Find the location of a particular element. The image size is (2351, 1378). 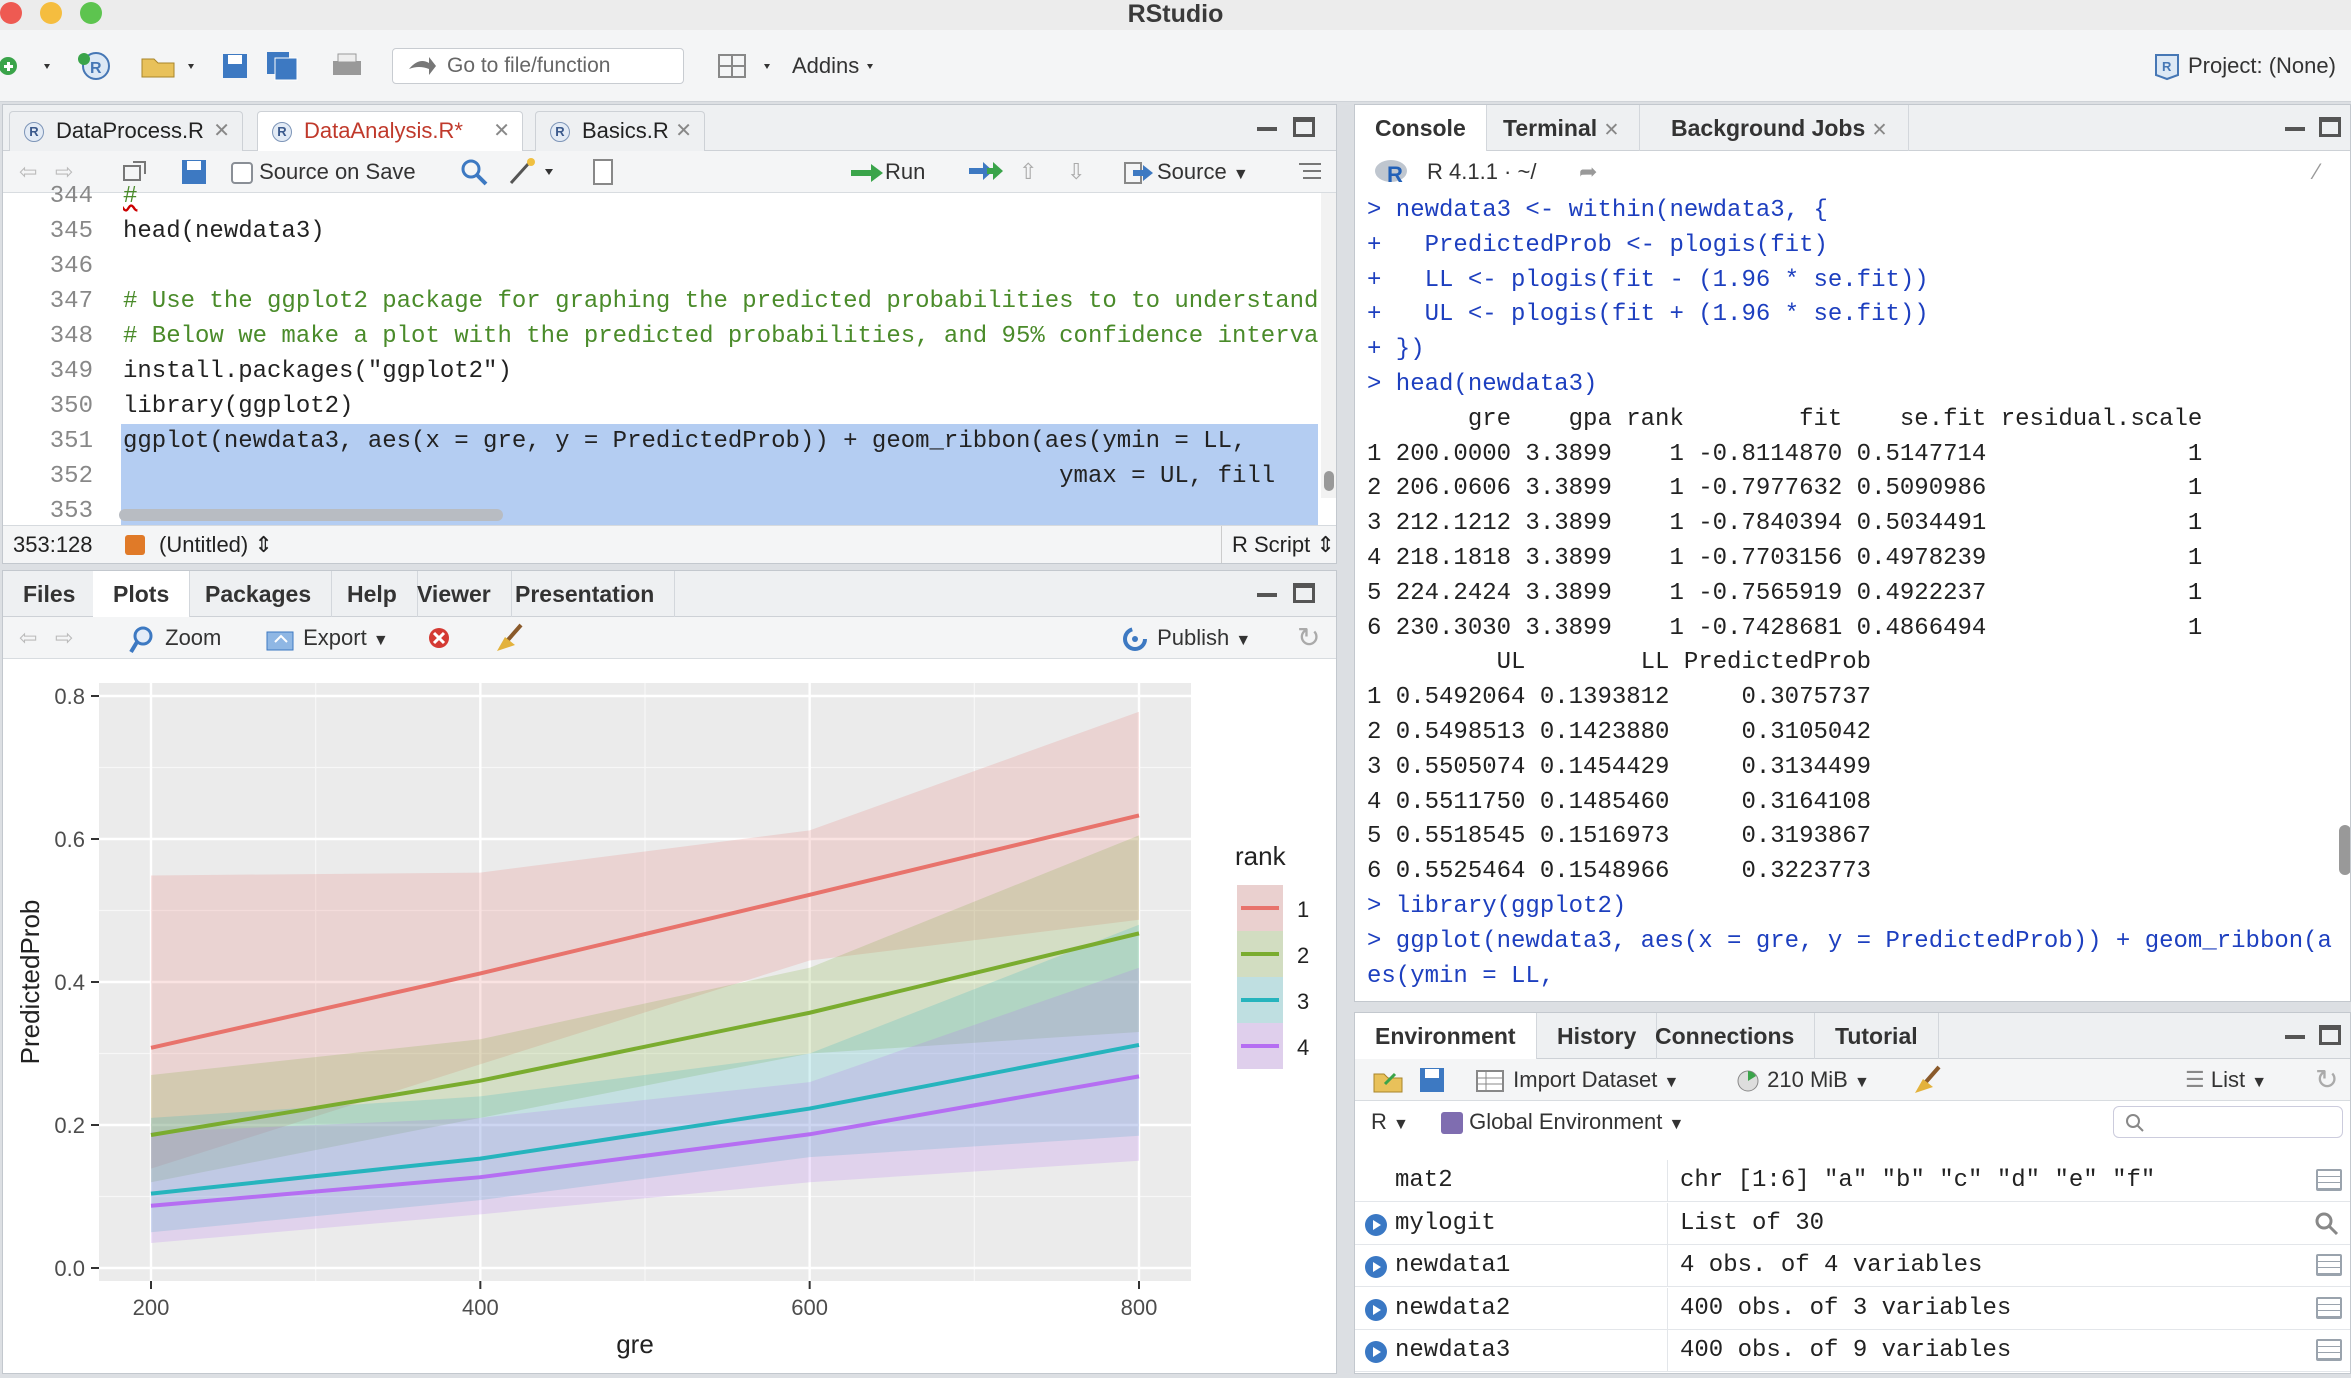

tab-terminal: Terminal ✕ is located at coordinates (1562, 128).